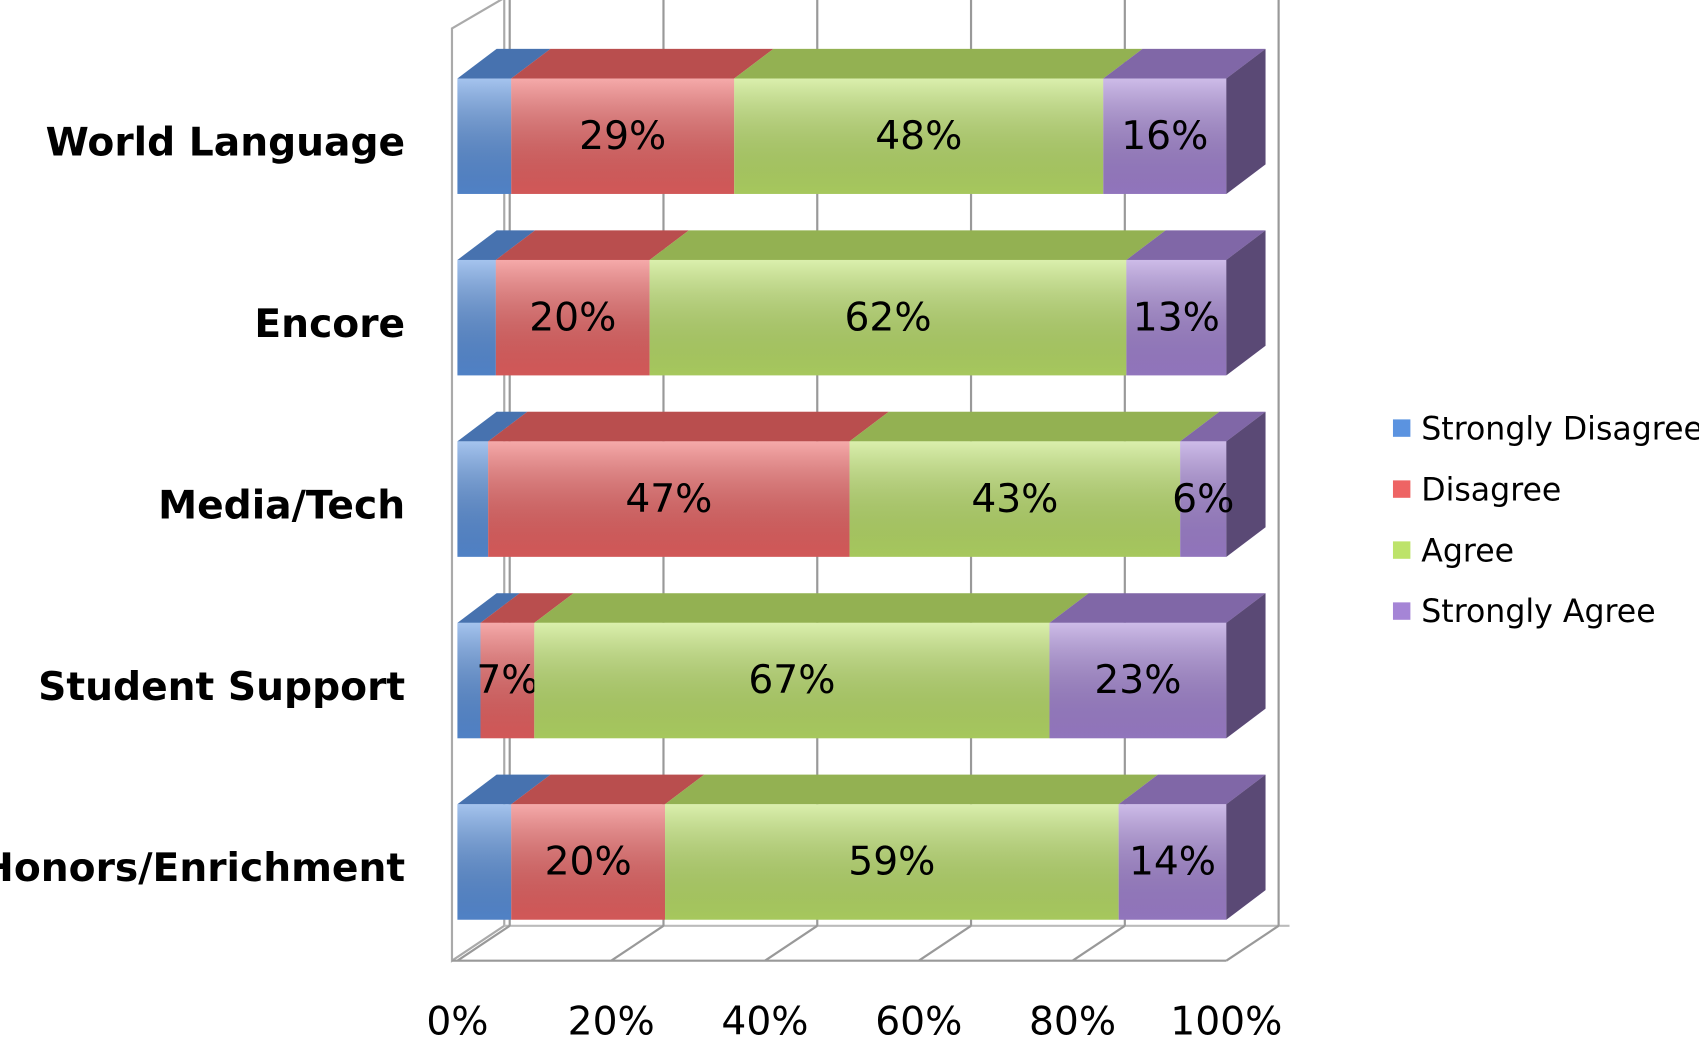 The width and height of the screenshot is (1699, 1037). I want to click on value-label: 59%, so click(891, 862).